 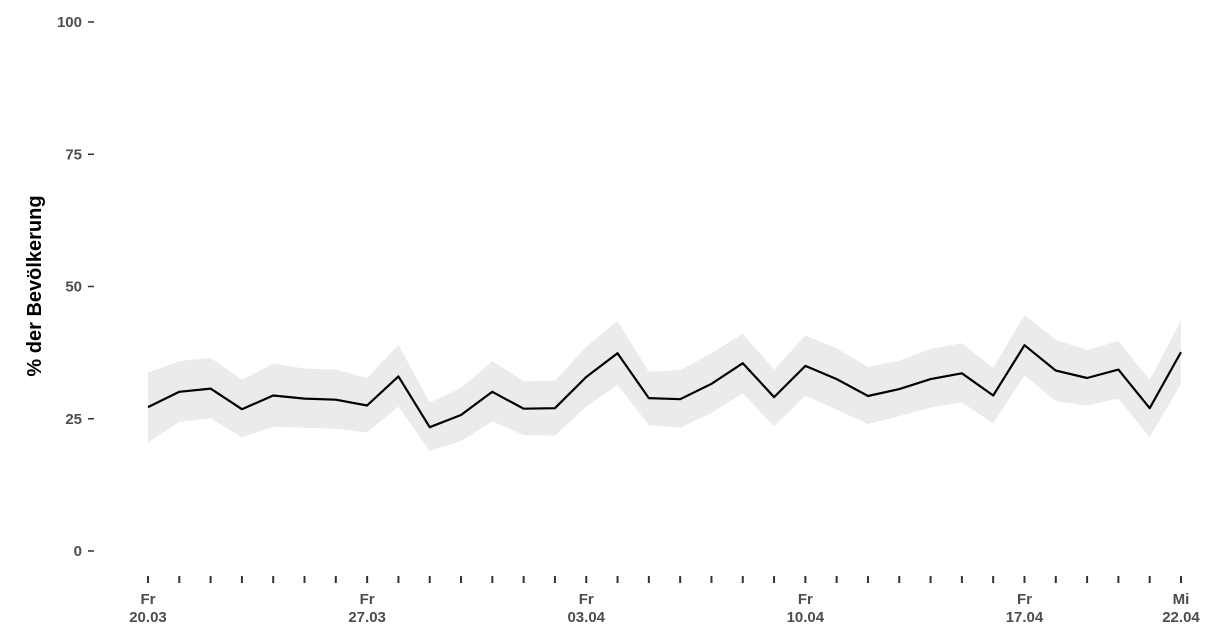 What do you see at coordinates (1025, 617) in the screenshot?
I see `x-tick-label-date: 17.04` at bounding box center [1025, 617].